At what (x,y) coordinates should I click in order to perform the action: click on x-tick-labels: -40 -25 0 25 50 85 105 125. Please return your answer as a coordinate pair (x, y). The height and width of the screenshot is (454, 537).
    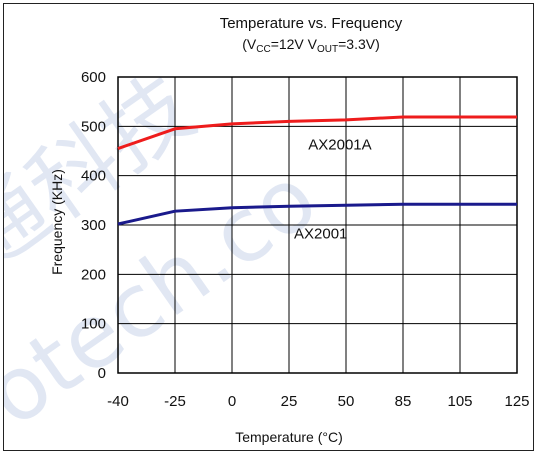
    Looking at the image, I should click on (318, 401).